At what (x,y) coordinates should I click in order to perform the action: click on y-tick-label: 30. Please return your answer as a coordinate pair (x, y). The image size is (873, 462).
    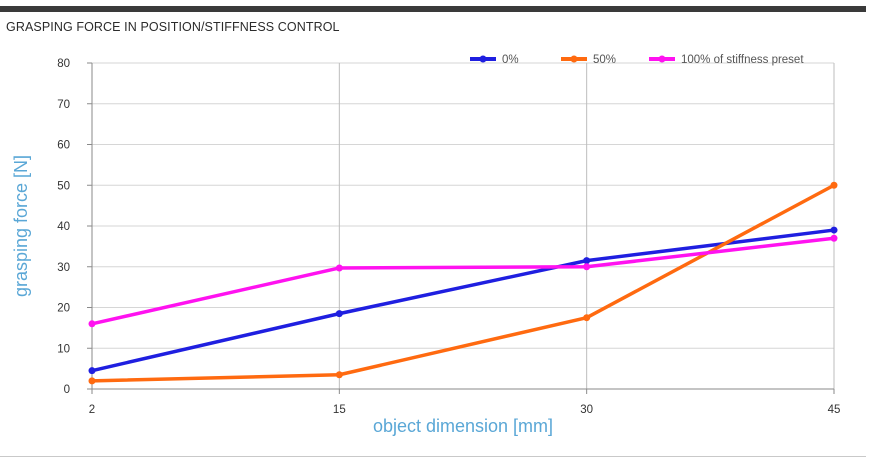
    Looking at the image, I should click on (63, 268).